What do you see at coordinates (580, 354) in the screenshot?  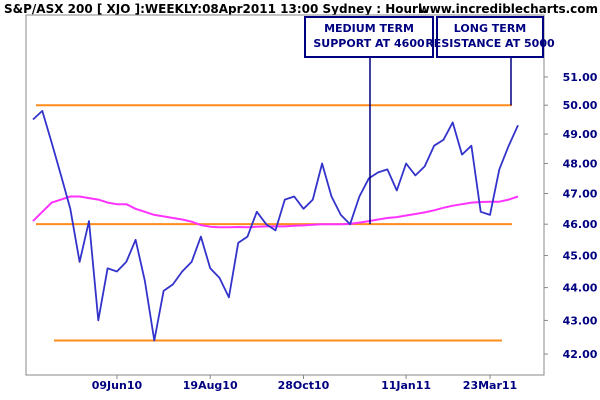 I see `y-tick-label: 42.00` at bounding box center [580, 354].